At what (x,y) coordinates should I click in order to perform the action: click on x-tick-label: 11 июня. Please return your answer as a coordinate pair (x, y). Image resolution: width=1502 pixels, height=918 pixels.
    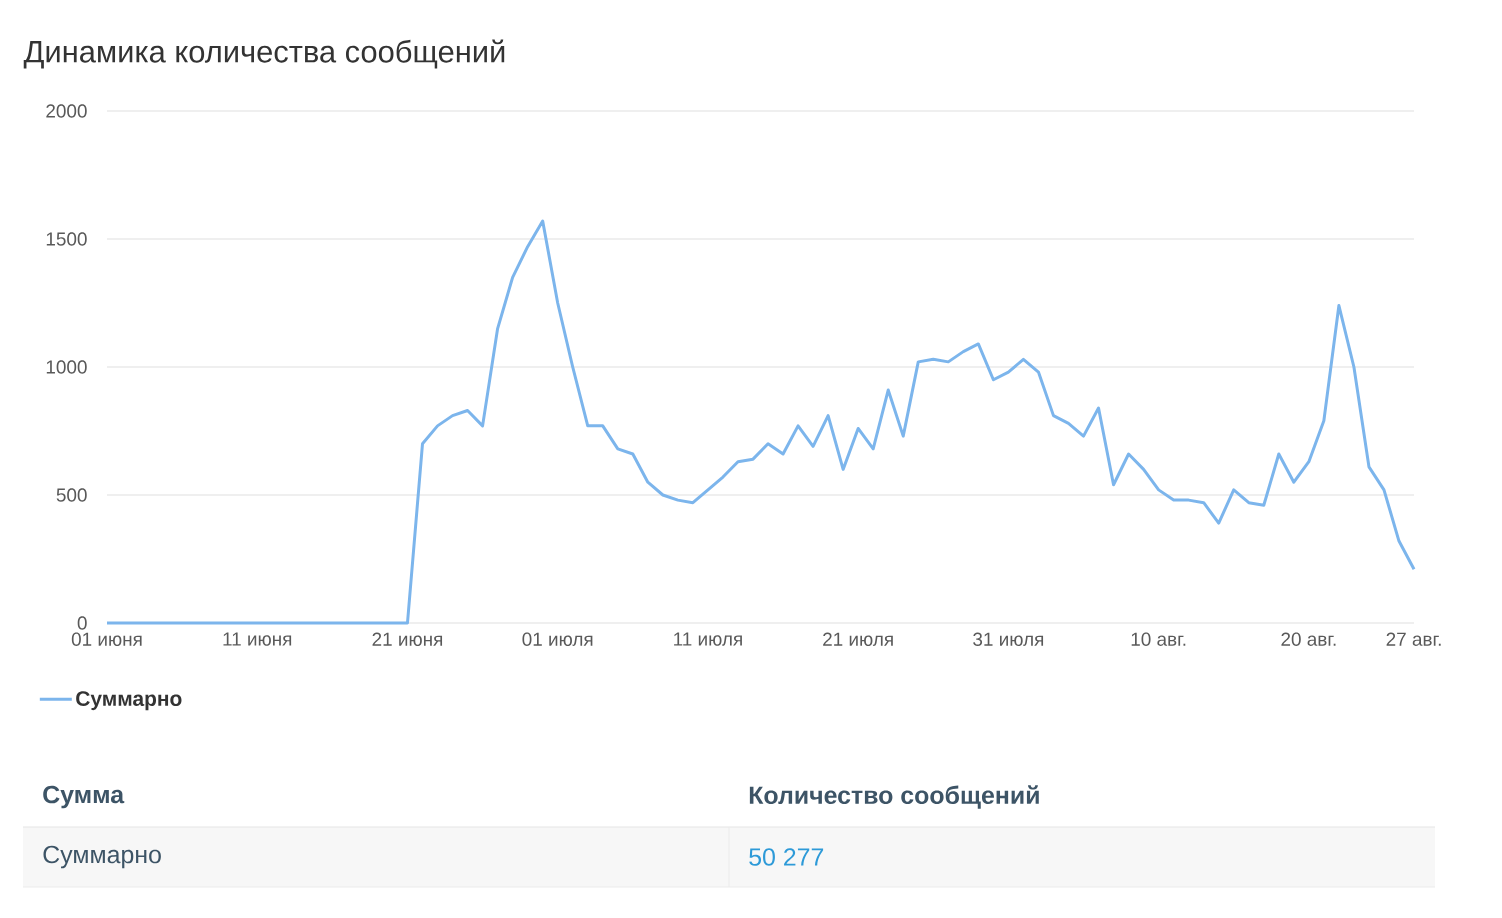
    Looking at the image, I should click on (257, 639).